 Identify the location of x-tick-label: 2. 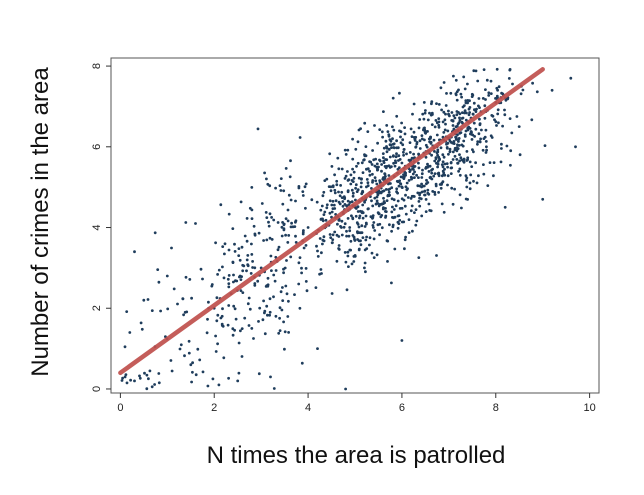
(214, 408).